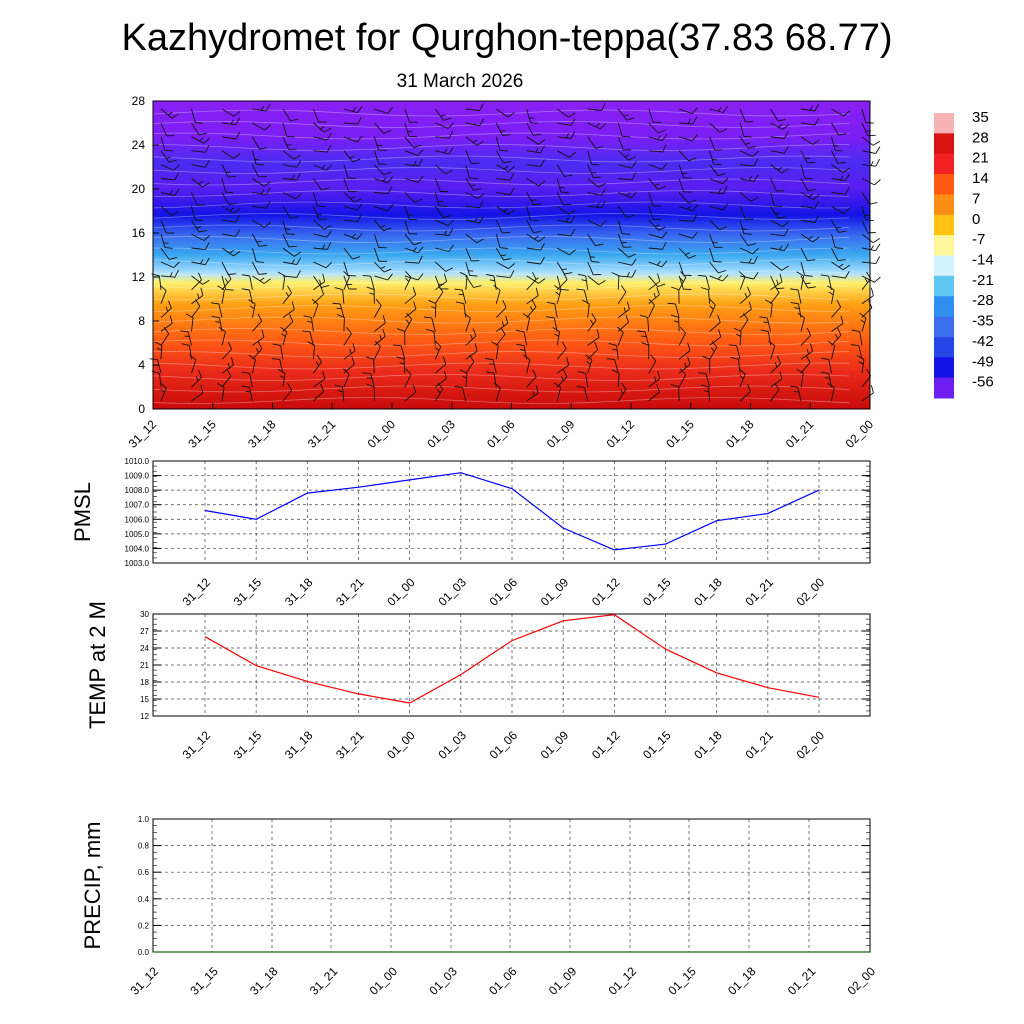 Image resolution: width=1024 pixels, height=1024 pixels. Describe the element at coordinates (141, 409) in the screenshot. I see `y-tick-label: 0` at that location.